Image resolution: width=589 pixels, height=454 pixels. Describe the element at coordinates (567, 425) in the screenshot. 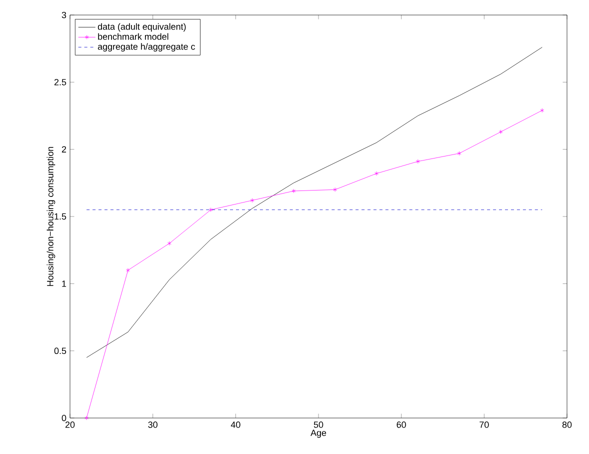

I see `x-tick-label: 80` at that location.